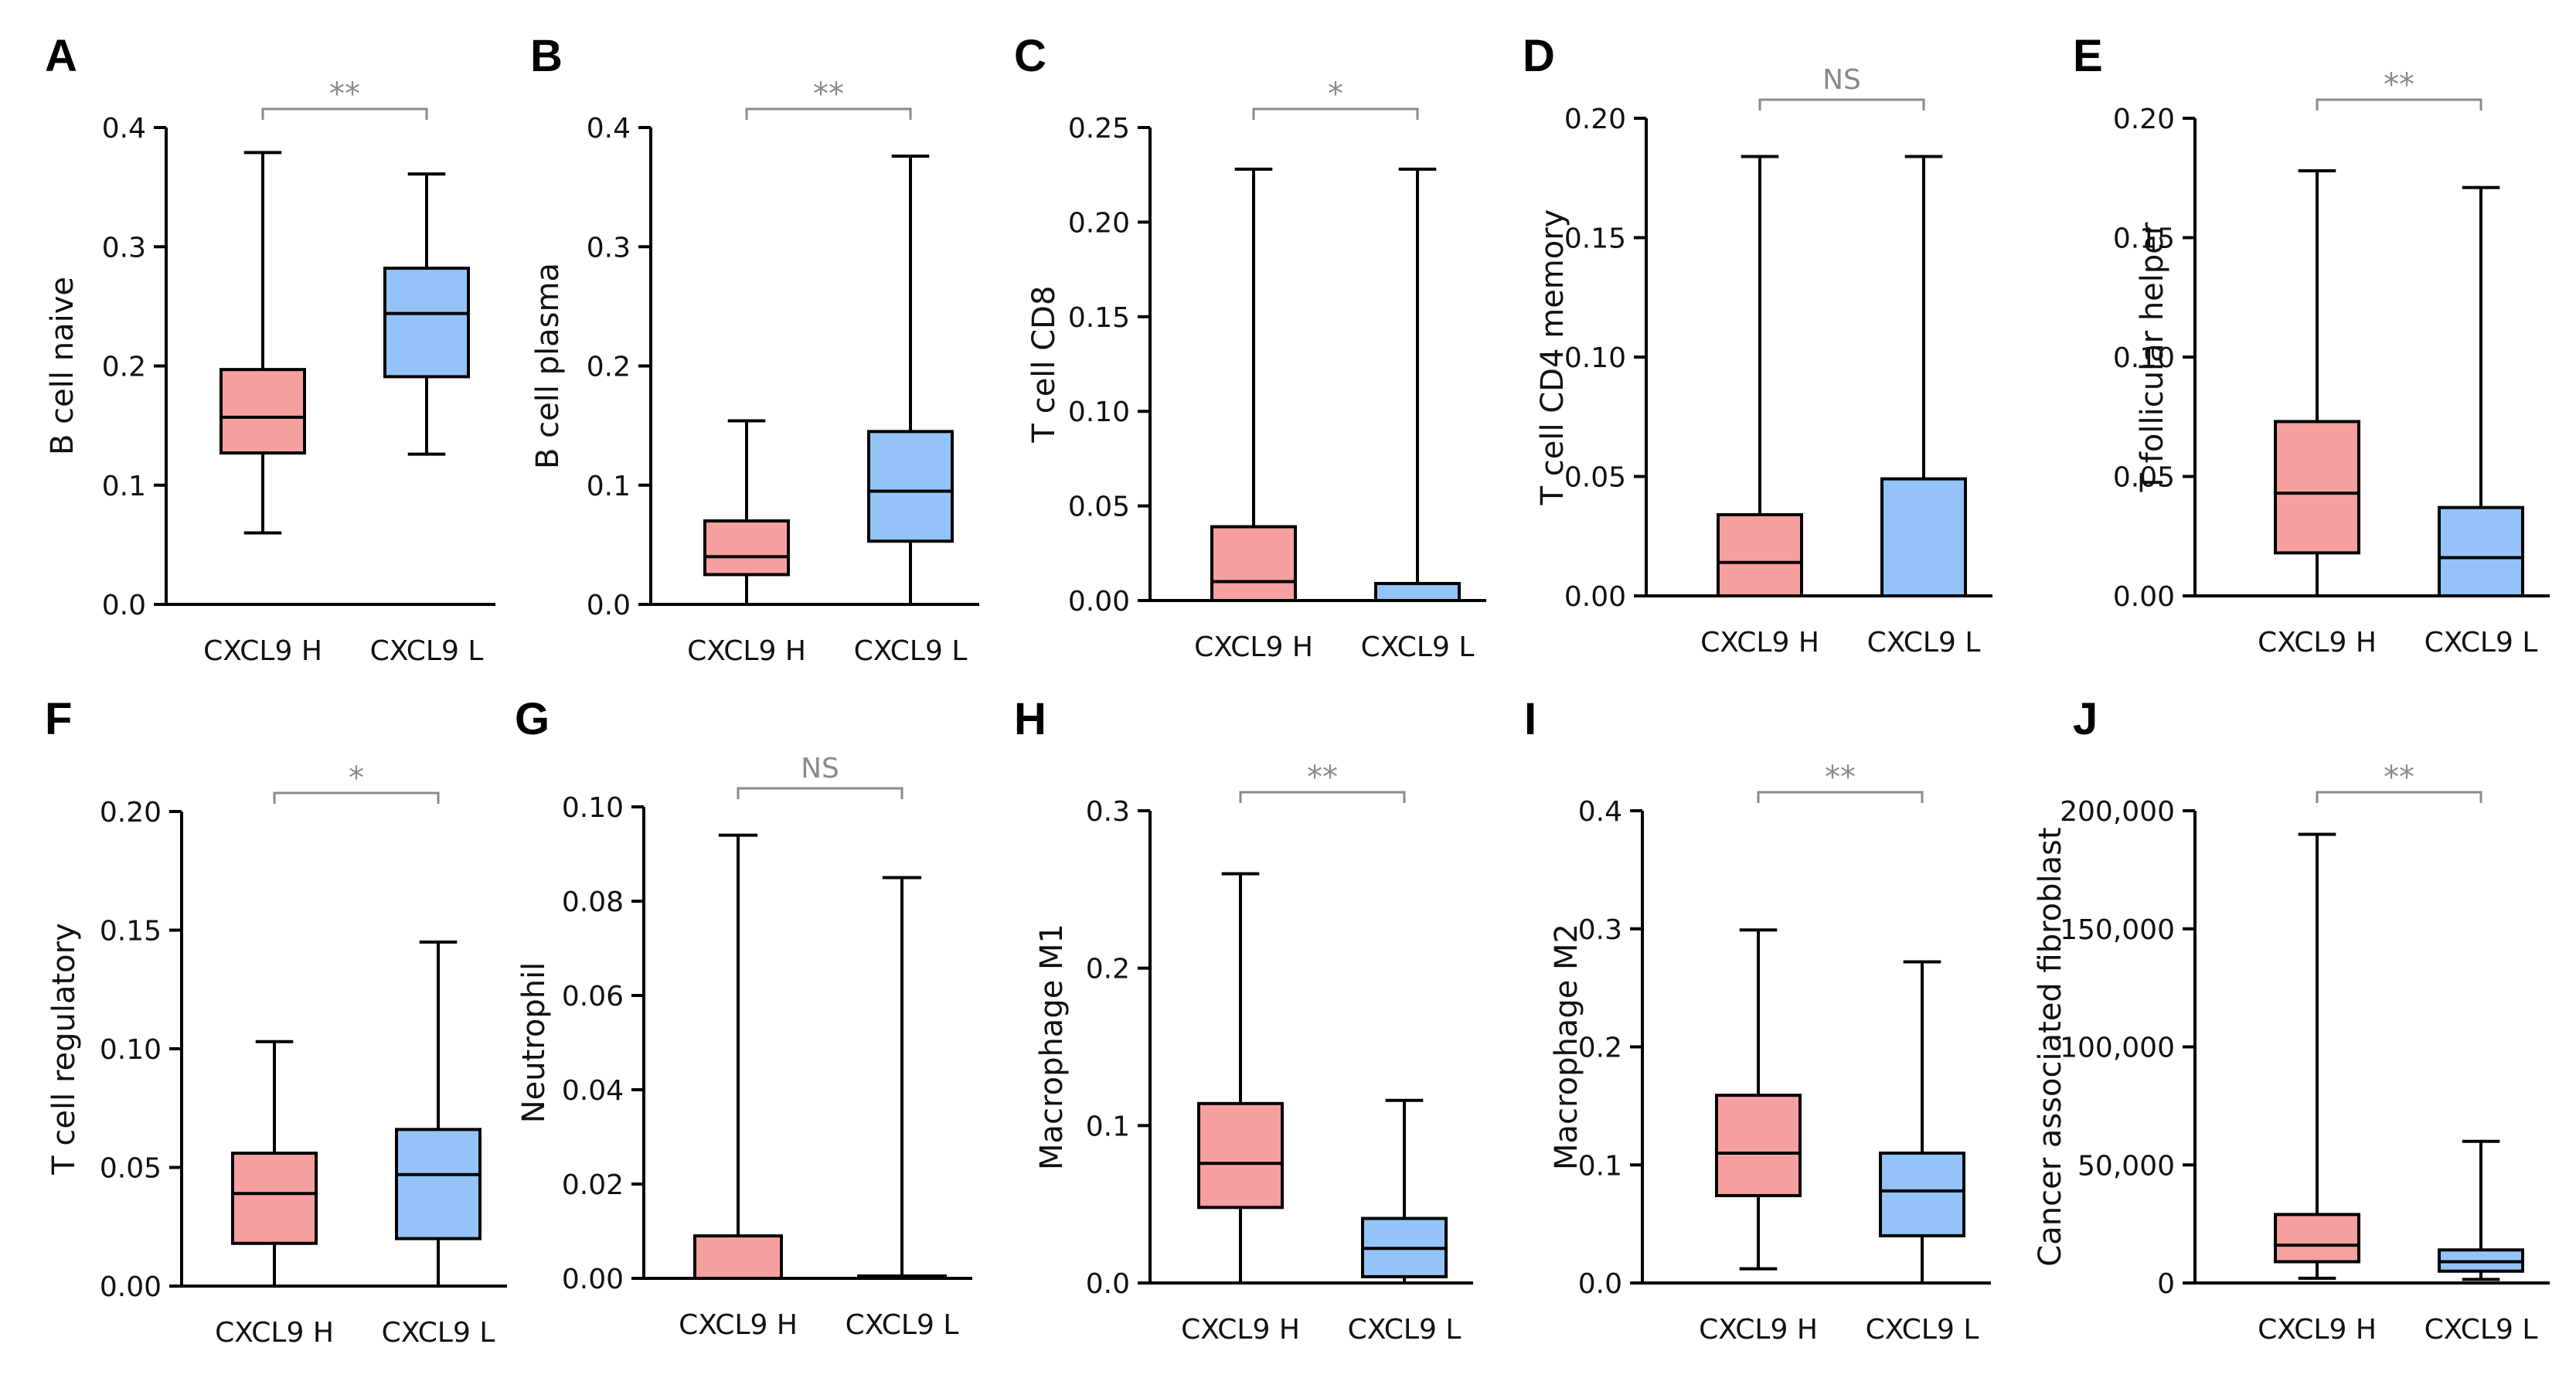  Describe the element at coordinates (2050, 1046) in the screenshot. I see `y-axis-label: Cancer associated fibroblast` at that location.